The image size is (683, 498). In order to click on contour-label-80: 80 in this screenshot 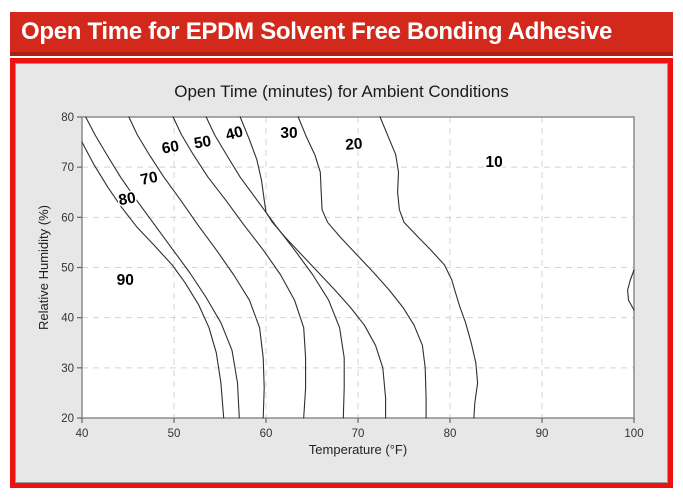, I will do `click(127, 199)`.